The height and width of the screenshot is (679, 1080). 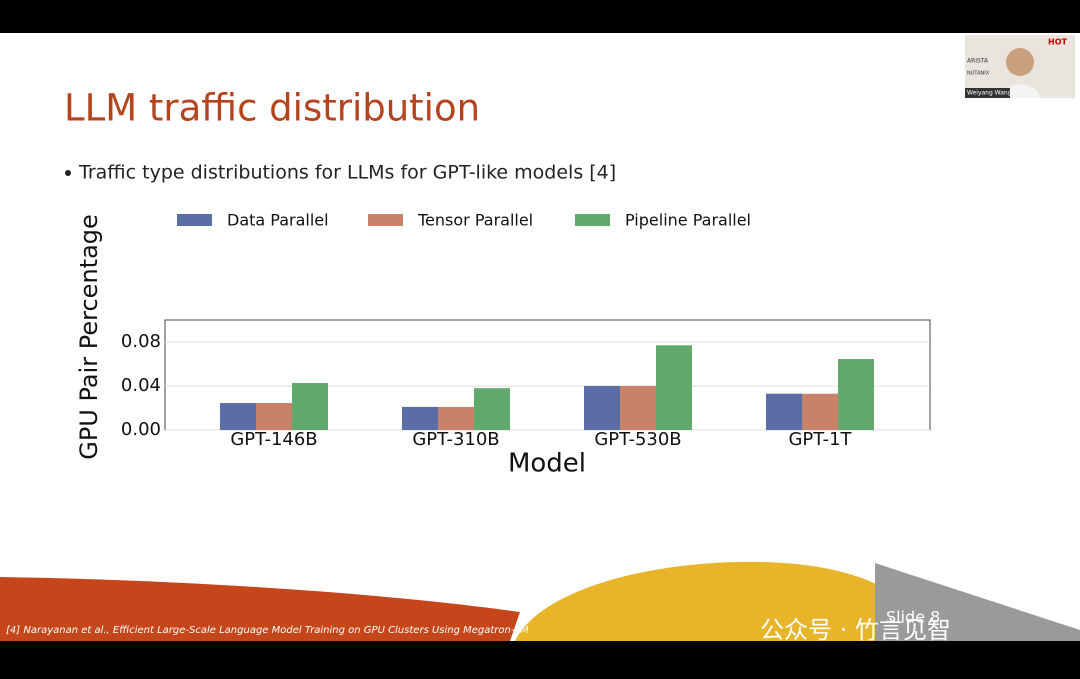 I want to click on name-tag, so click(x=987, y=93).